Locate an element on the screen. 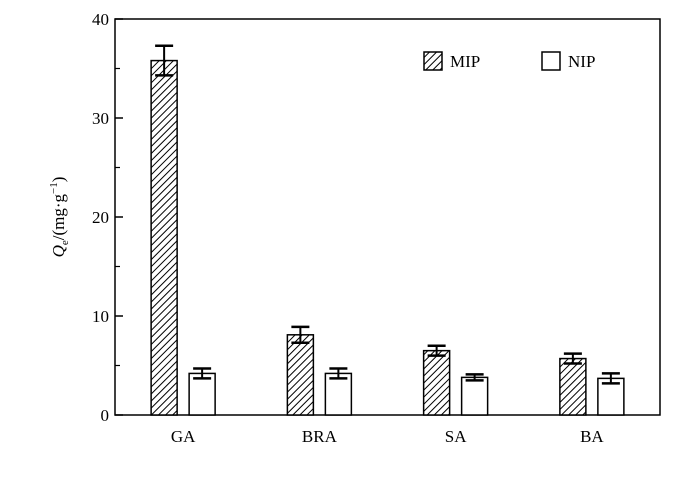  bar-mip-ba is located at coordinates (573, 386).